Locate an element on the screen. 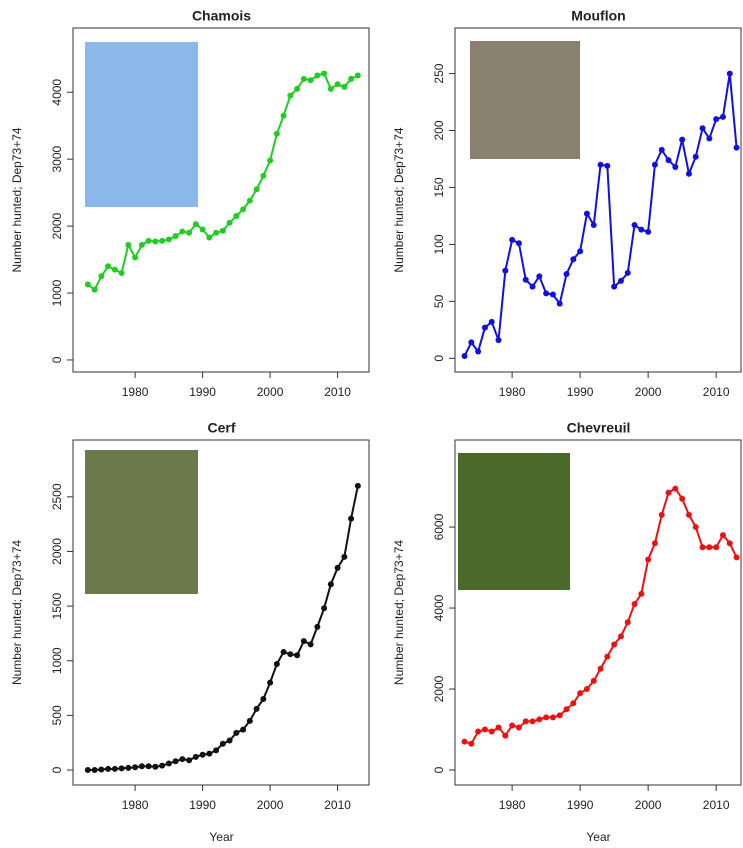 This screenshot has width=743, height=848. x-tick-label: 2010 is located at coordinates (716, 805).